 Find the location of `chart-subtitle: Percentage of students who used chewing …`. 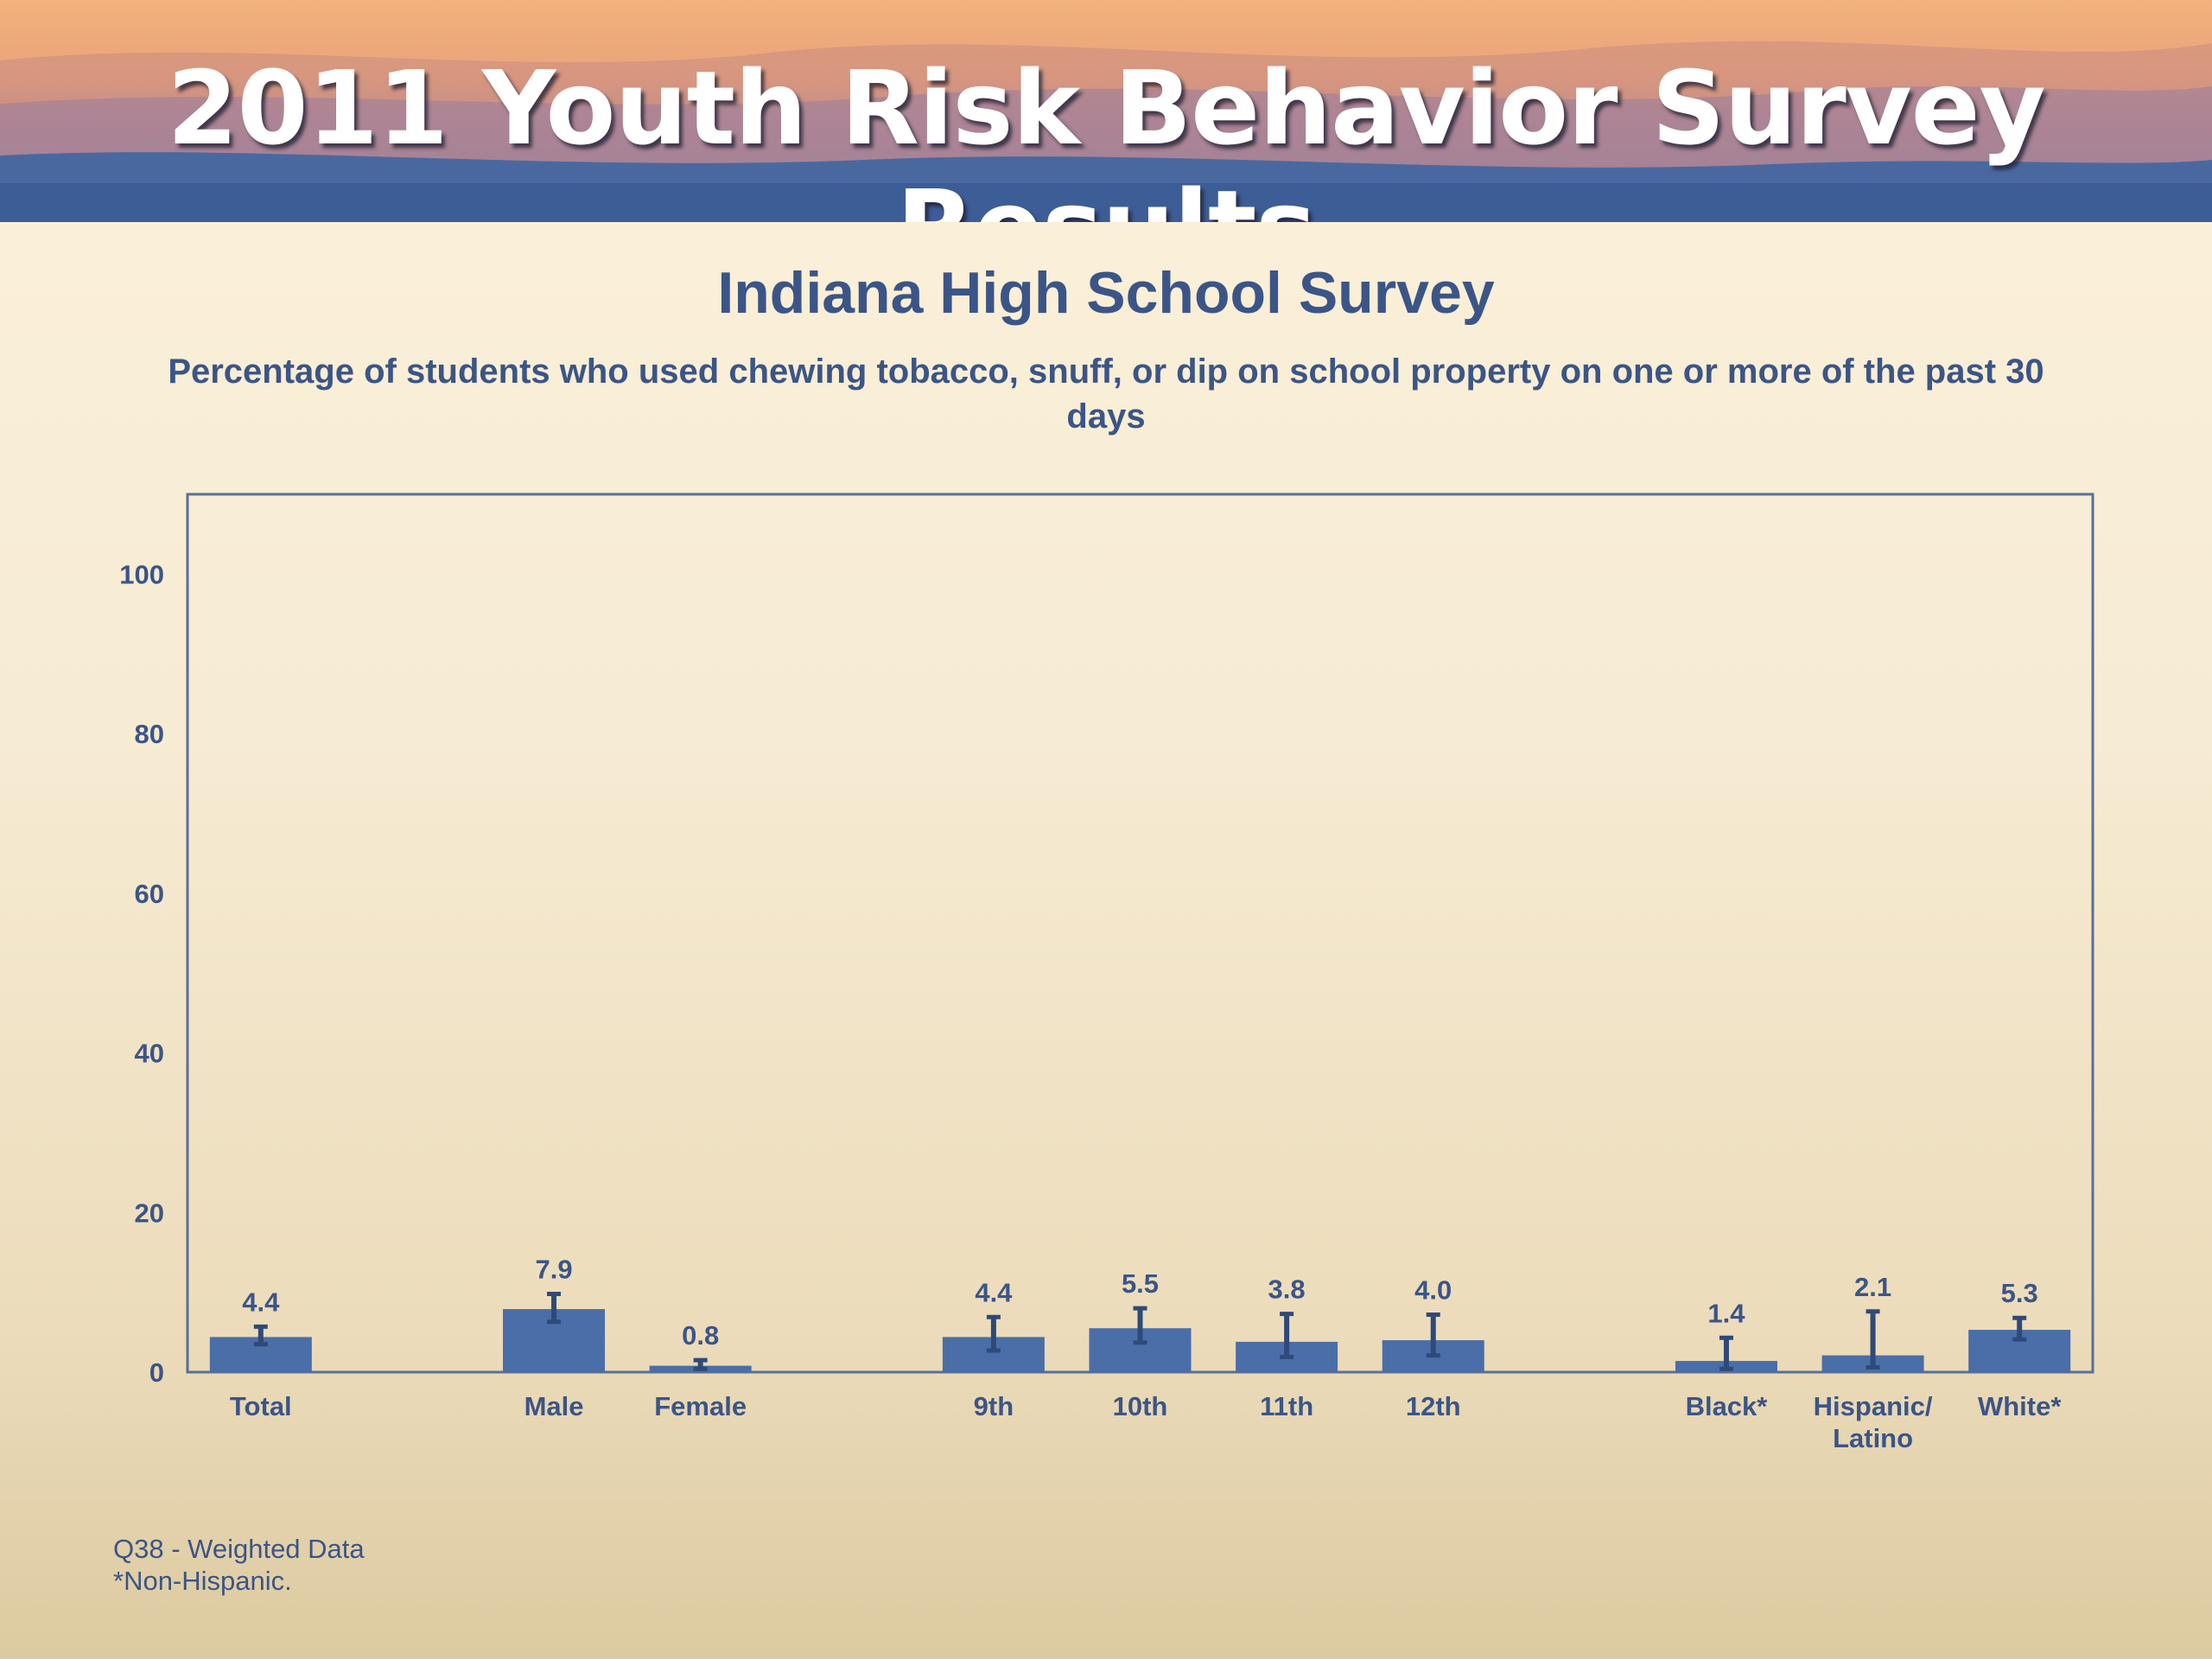

chart-subtitle: Percentage of students who used chewing … is located at coordinates (1106, 394).